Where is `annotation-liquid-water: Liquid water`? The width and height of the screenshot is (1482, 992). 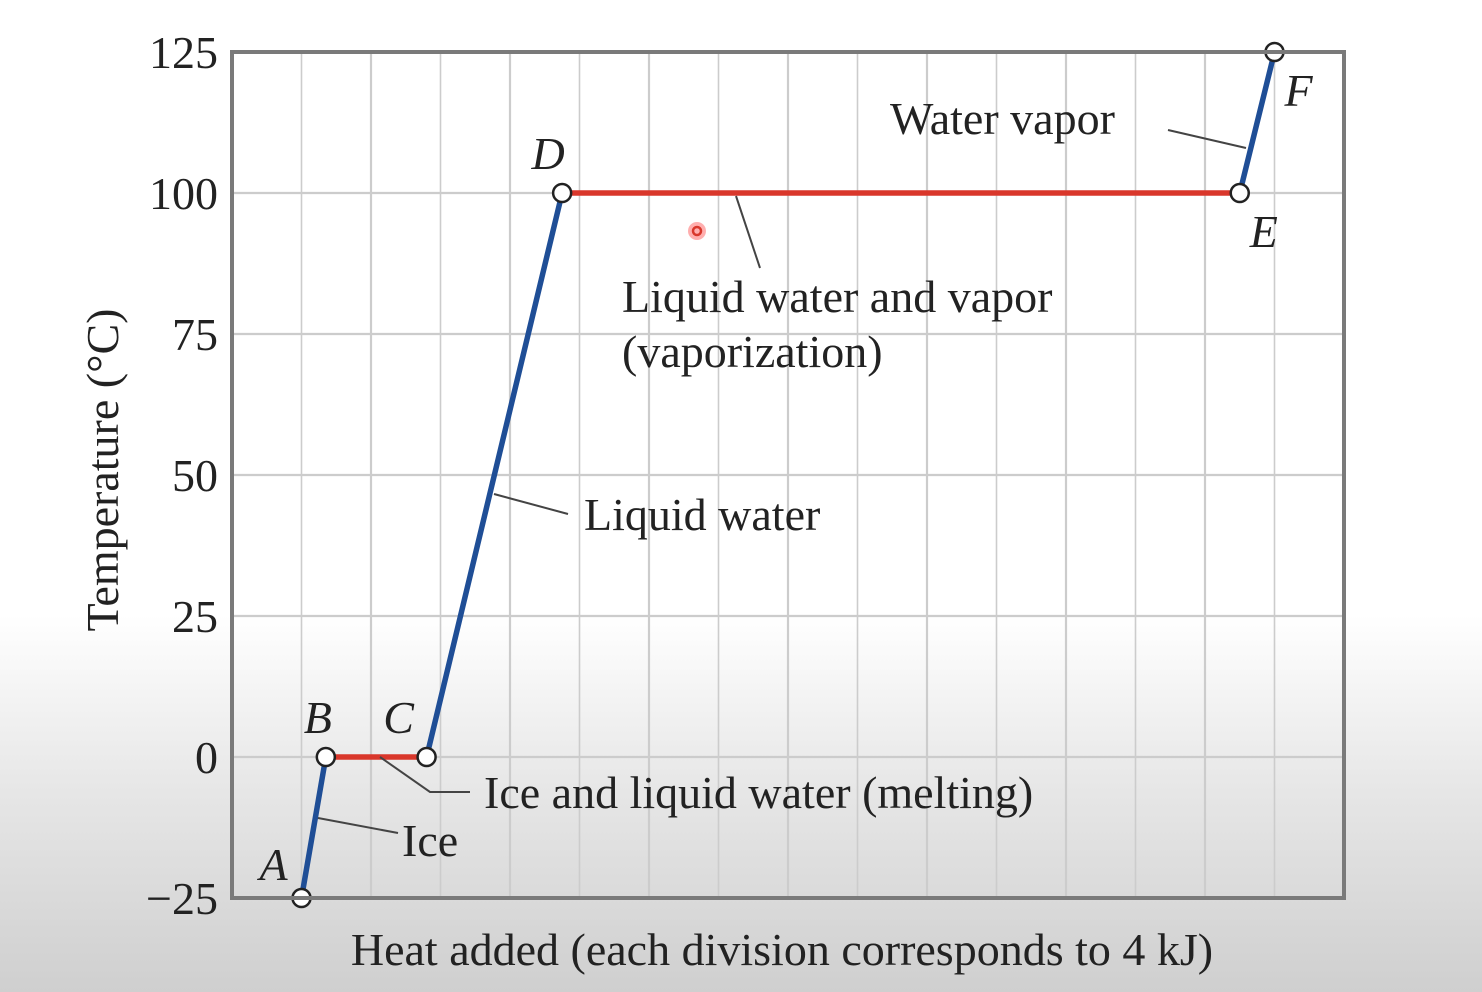 annotation-liquid-water: Liquid water is located at coordinates (702, 514).